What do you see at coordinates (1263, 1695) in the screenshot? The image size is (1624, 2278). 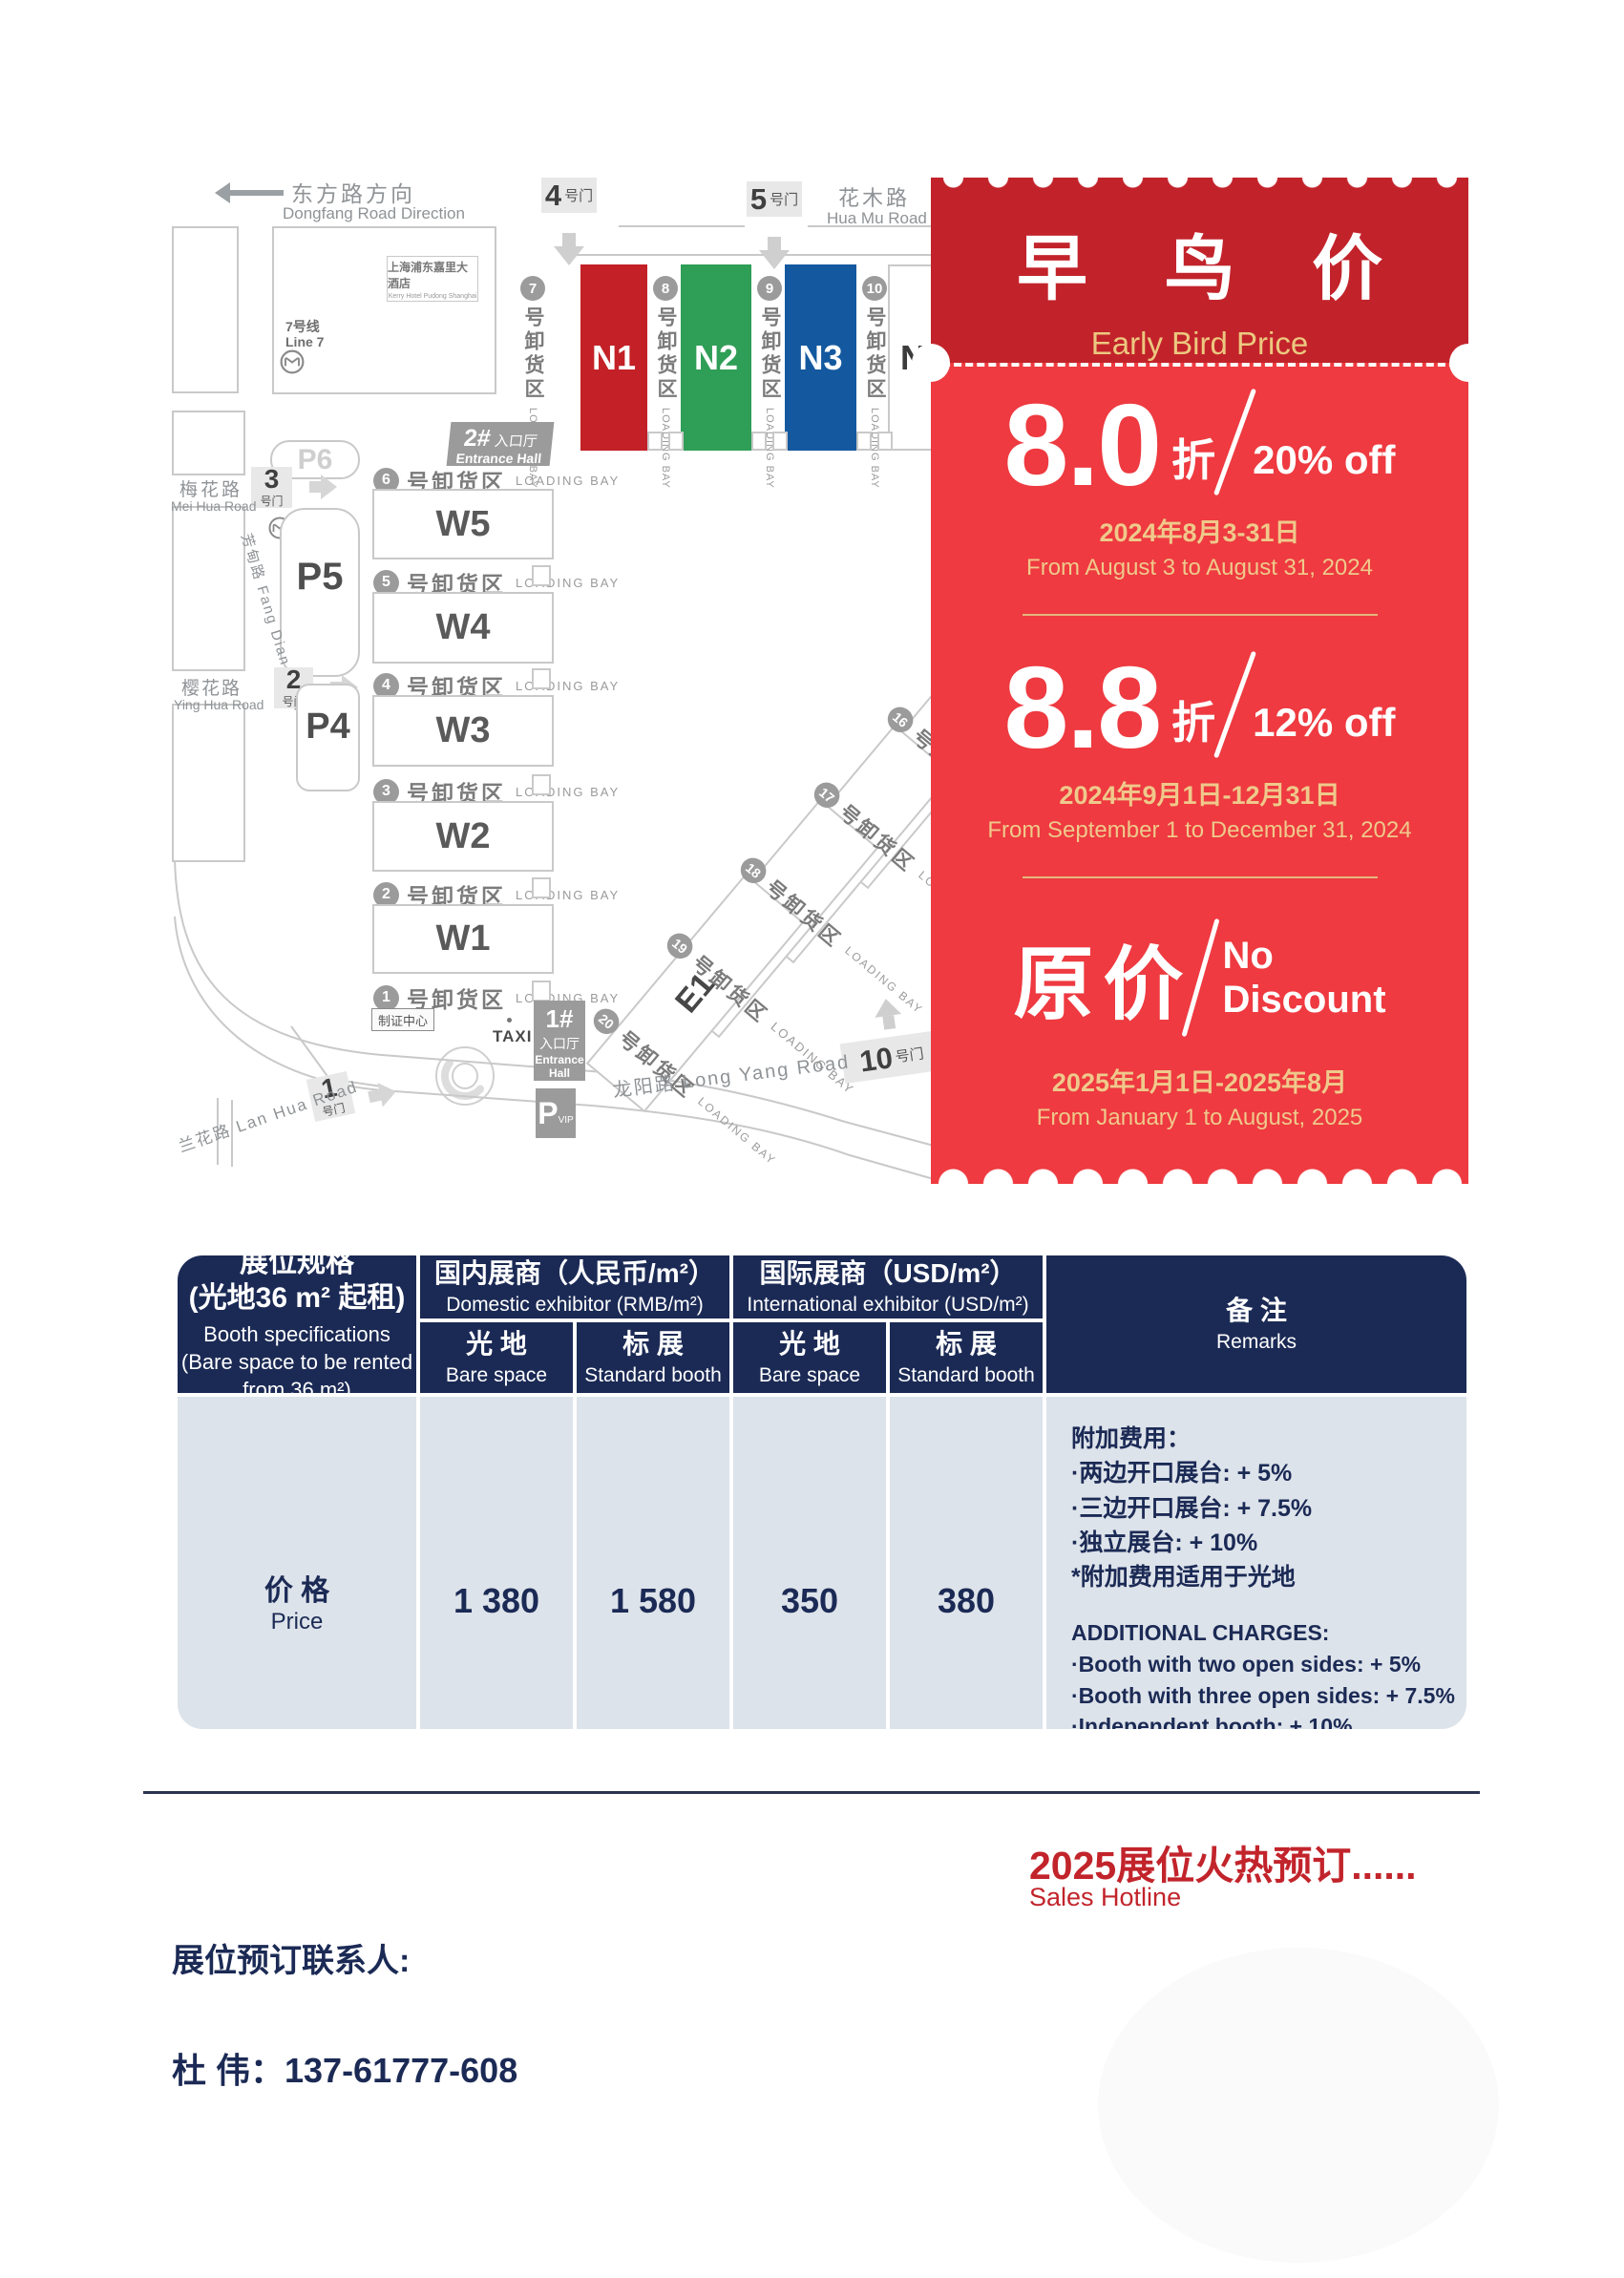 I see `remarks-en-line: ·Booth with three open sides: + 7.5%` at bounding box center [1263, 1695].